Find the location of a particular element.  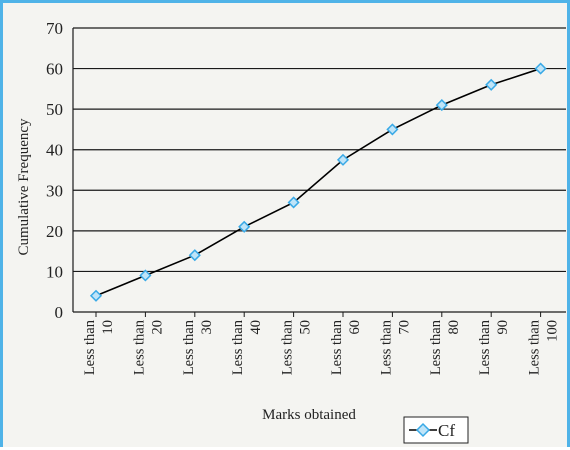

legend-label: Cf is located at coordinates (446, 430).